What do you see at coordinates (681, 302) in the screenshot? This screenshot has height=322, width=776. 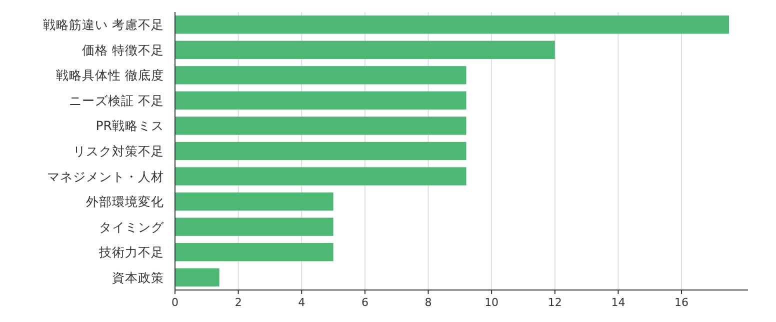 I see `x-tick-label: 16` at bounding box center [681, 302].